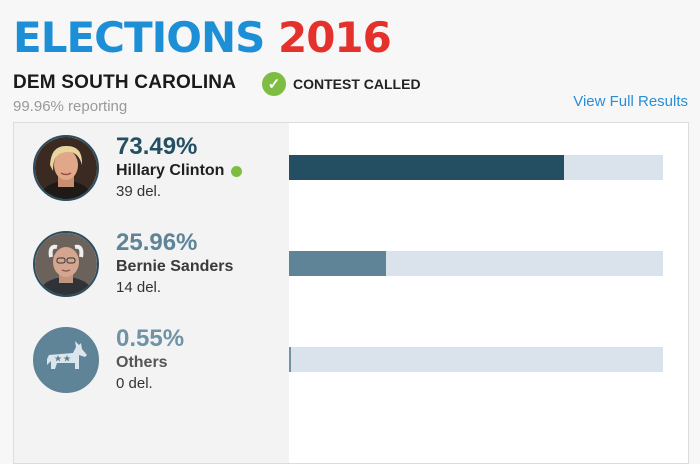  I want to click on contest-called-badge: ✓ CONTEST CALLED, so click(341, 84).